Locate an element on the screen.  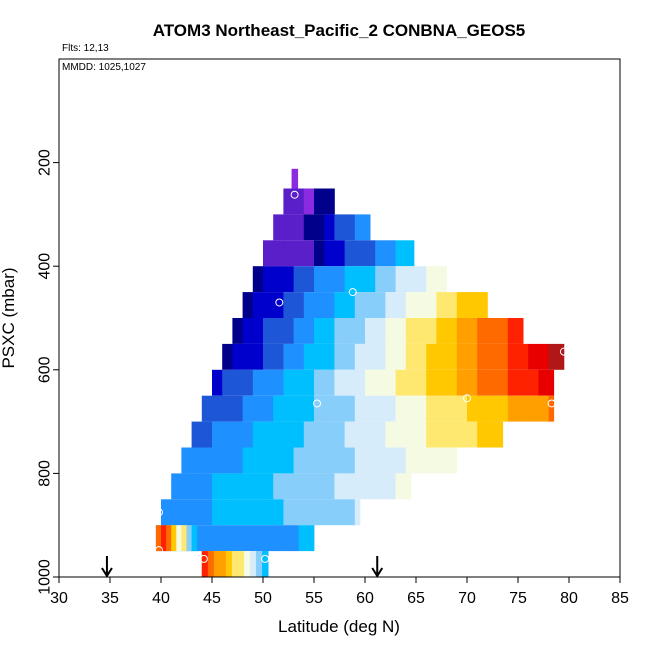
x-tick-label: 45 is located at coordinates (212, 598).